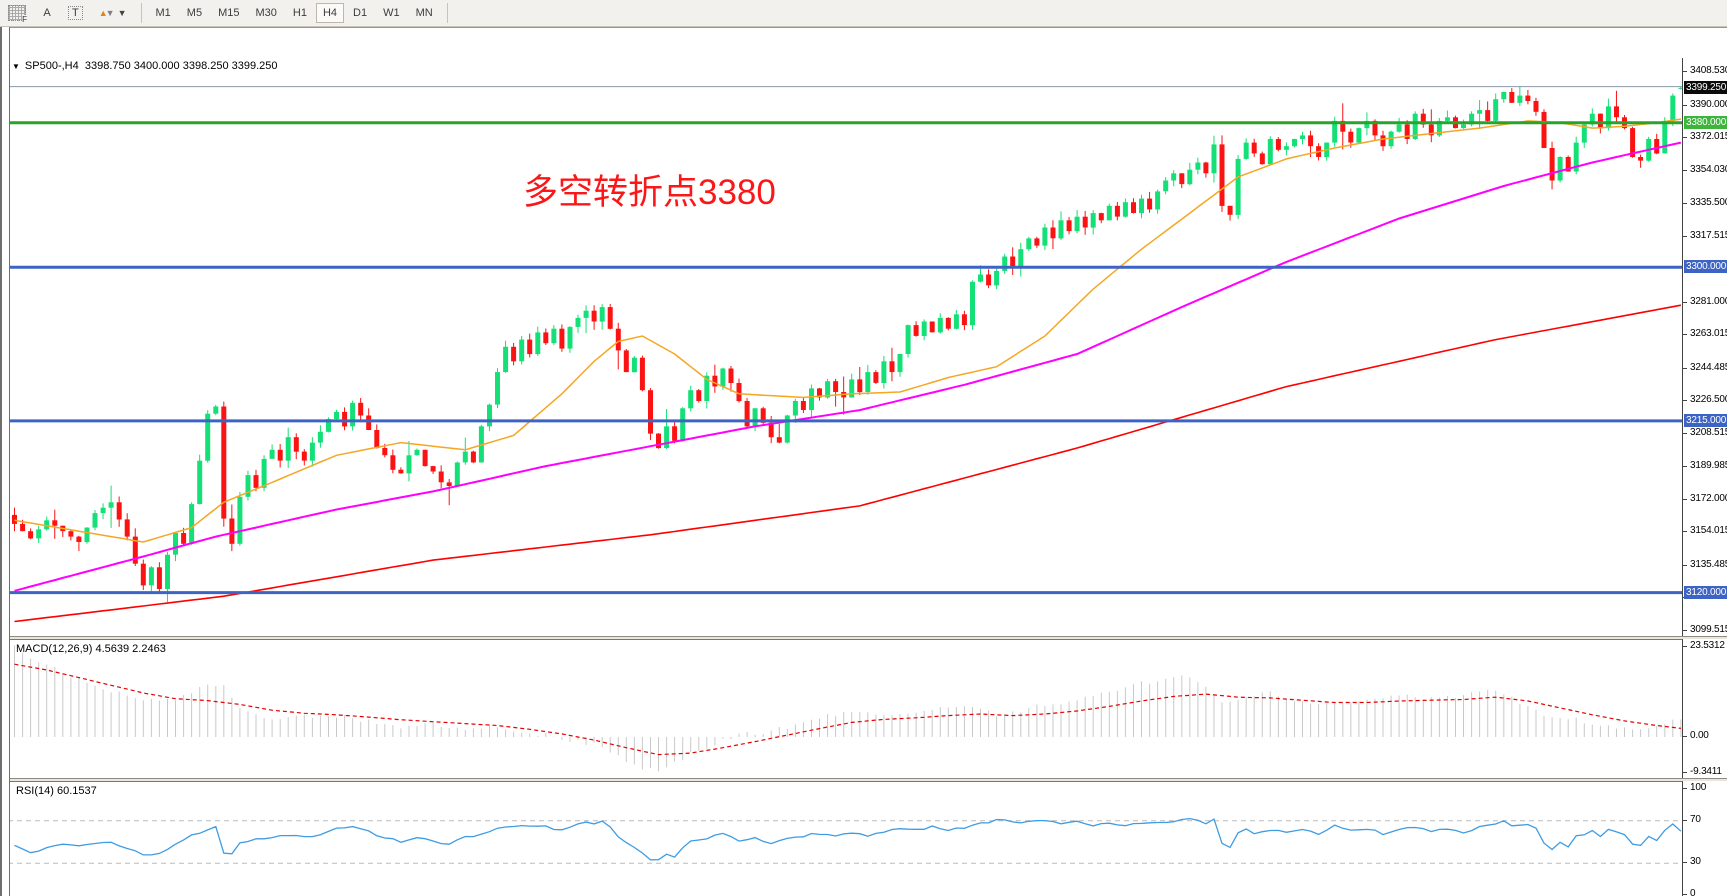 Image resolution: width=1727 pixels, height=896 pixels. I want to click on rsi-chart, so click(845, 840).